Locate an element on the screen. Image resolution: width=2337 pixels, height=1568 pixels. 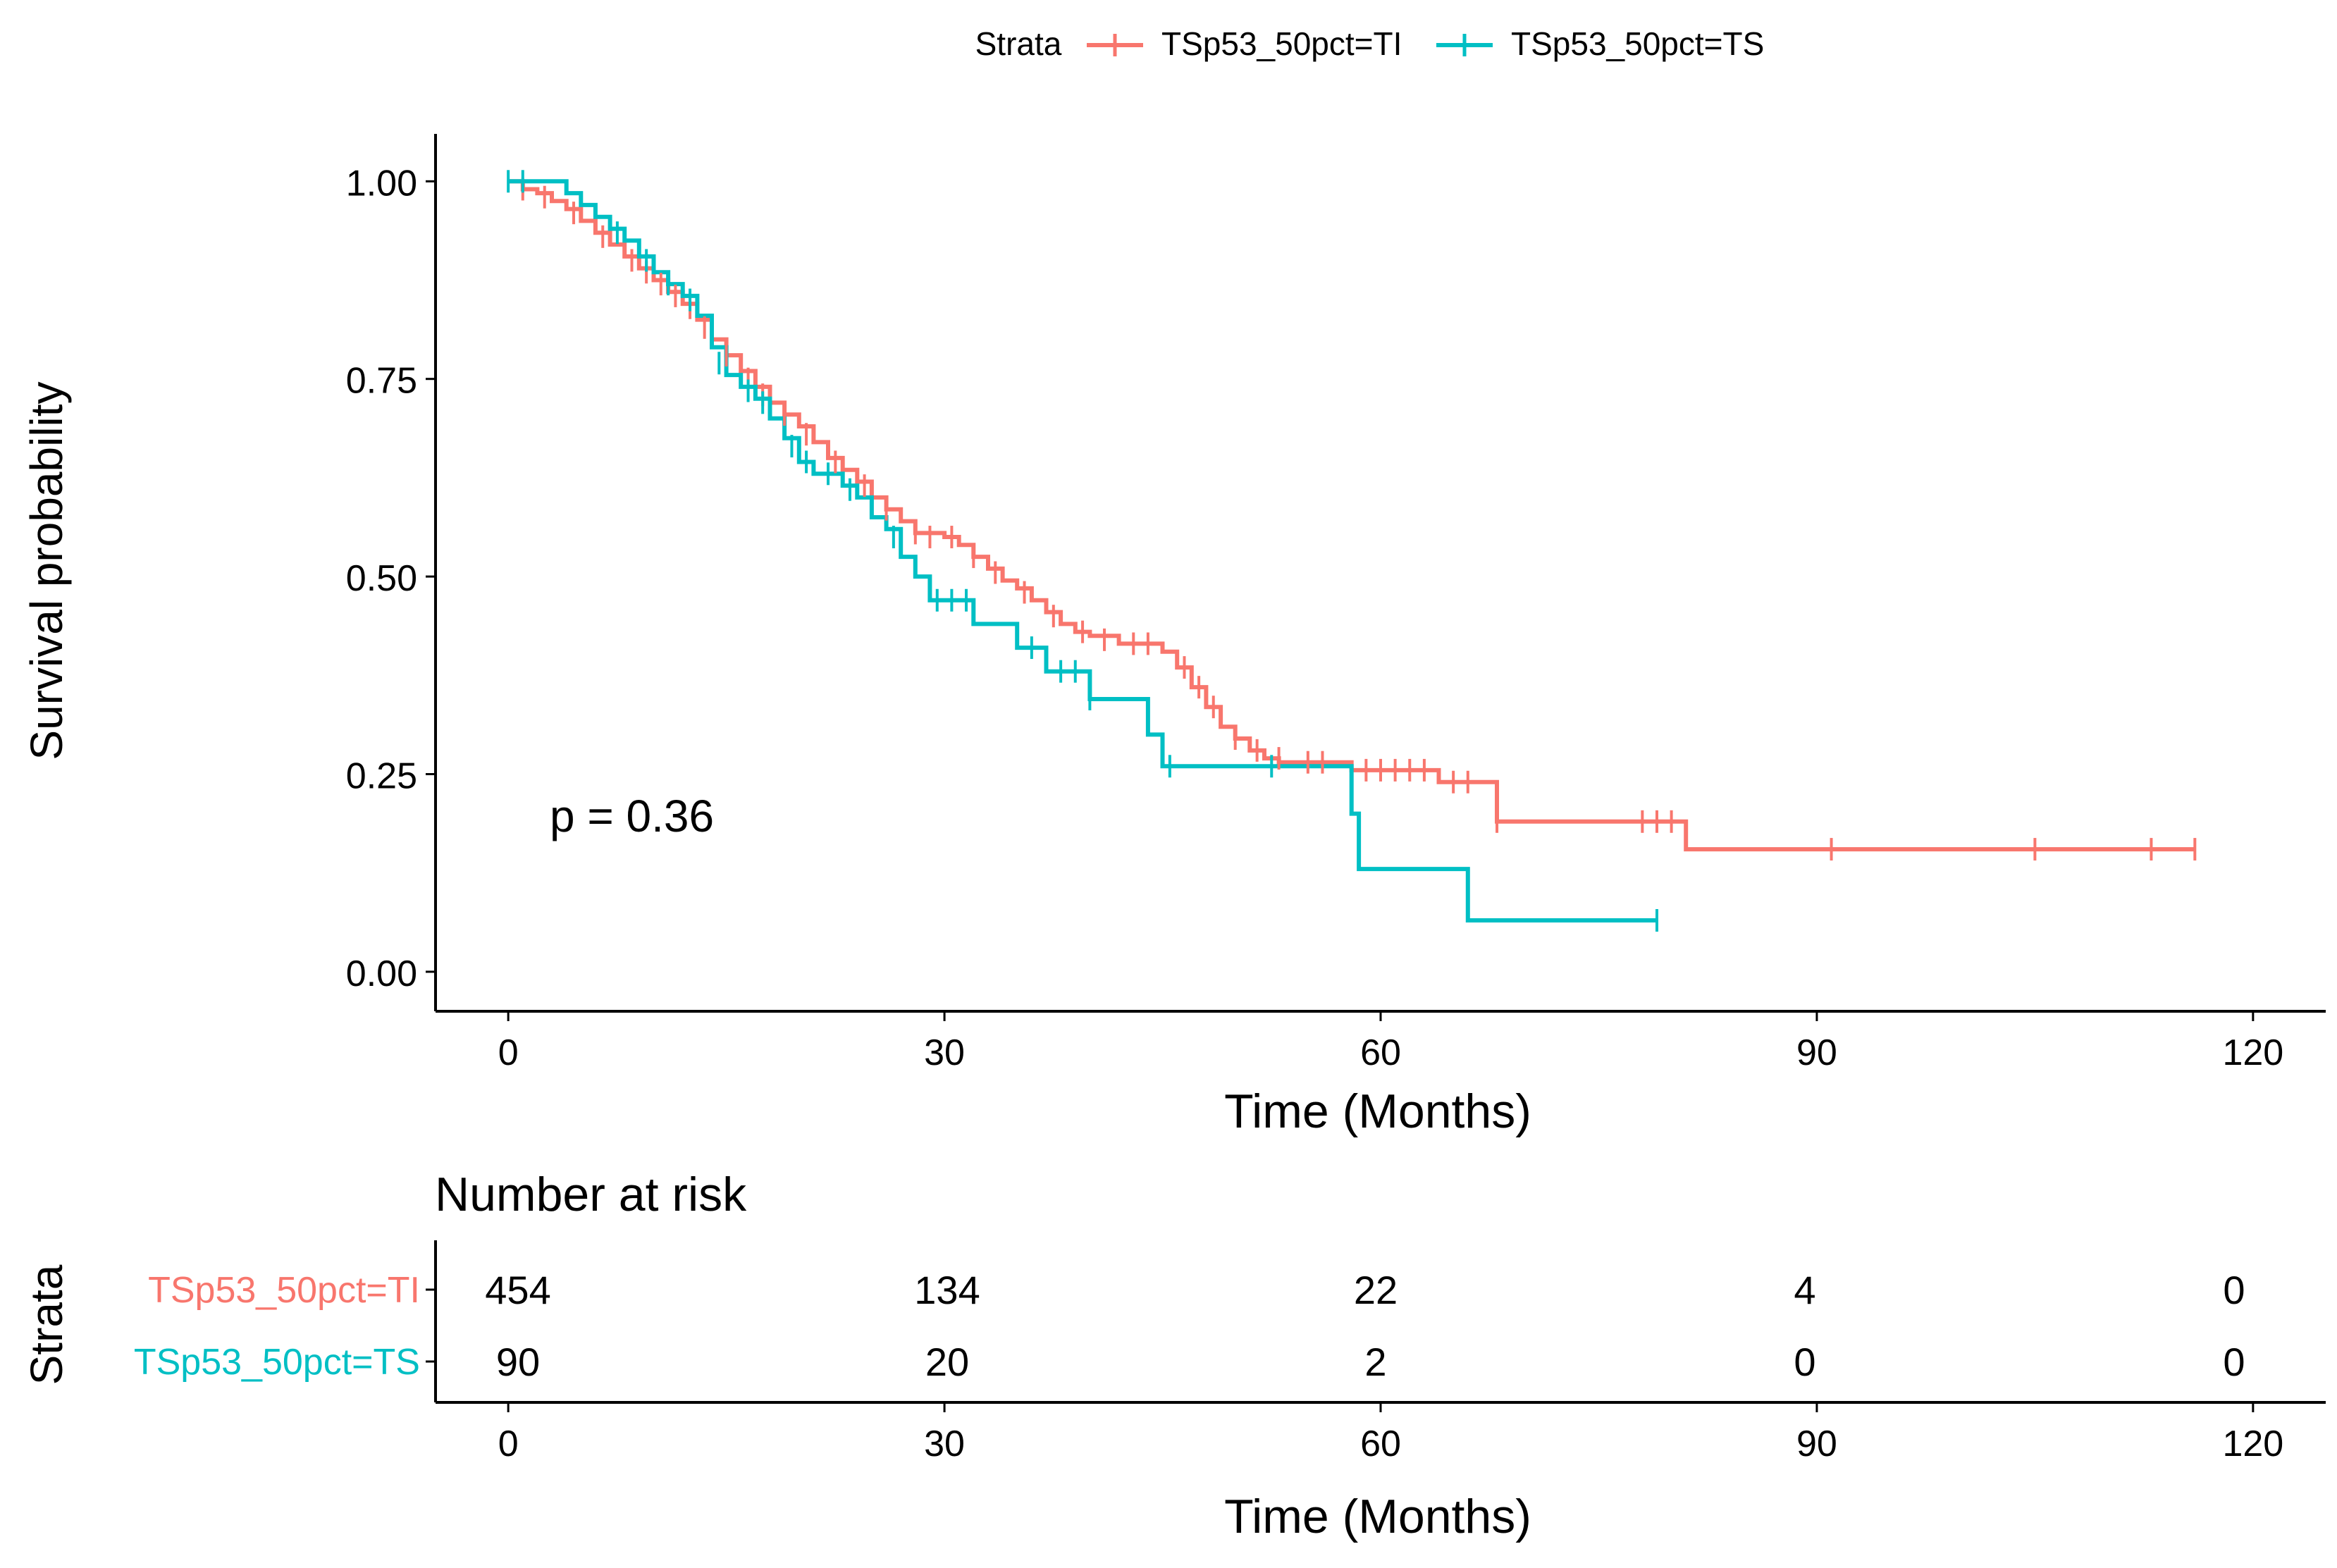
x-tick-label: 30 is located at coordinates (944, 1052).